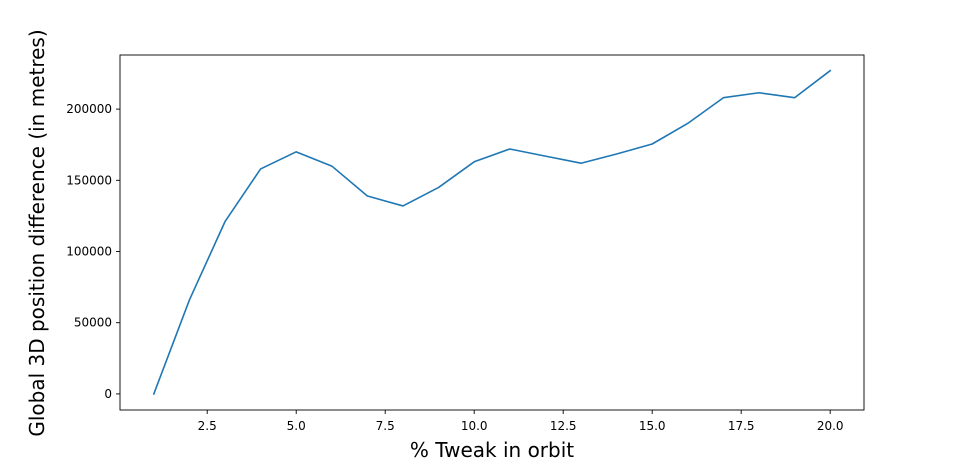 This screenshot has height=461, width=960. What do you see at coordinates (741, 426) in the screenshot?
I see `x-tick-label: 17.5` at bounding box center [741, 426].